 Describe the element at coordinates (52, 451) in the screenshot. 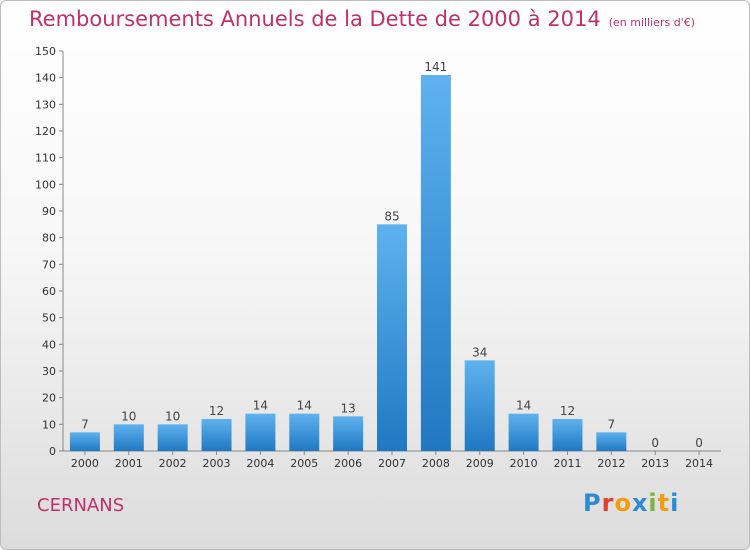

I see `y-tick-label: 0` at that location.